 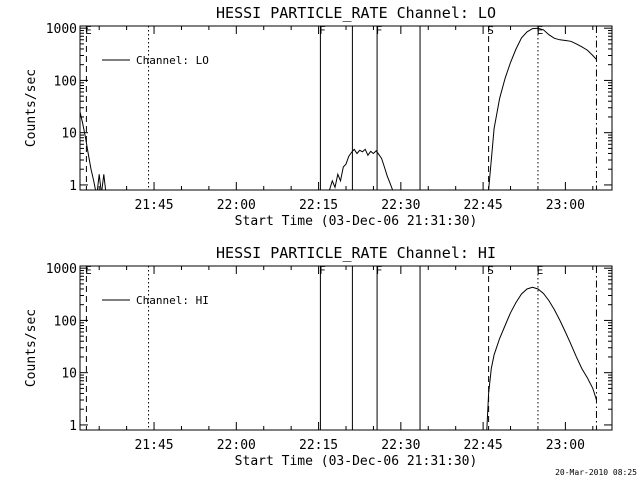 I want to click on x-tick-label-hi: 22:00, so click(x=236, y=445).